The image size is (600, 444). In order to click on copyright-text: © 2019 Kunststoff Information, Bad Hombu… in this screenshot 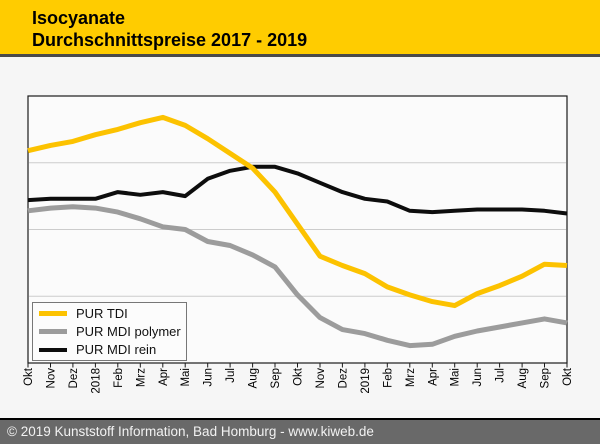, I will do `click(190, 431)`.